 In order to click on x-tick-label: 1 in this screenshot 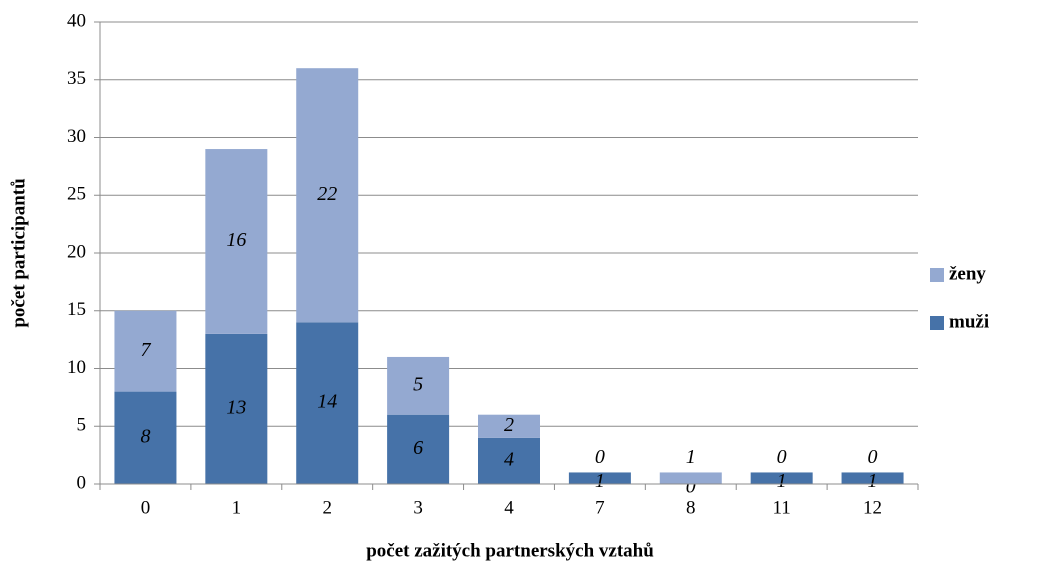, I will do `click(237, 507)`.